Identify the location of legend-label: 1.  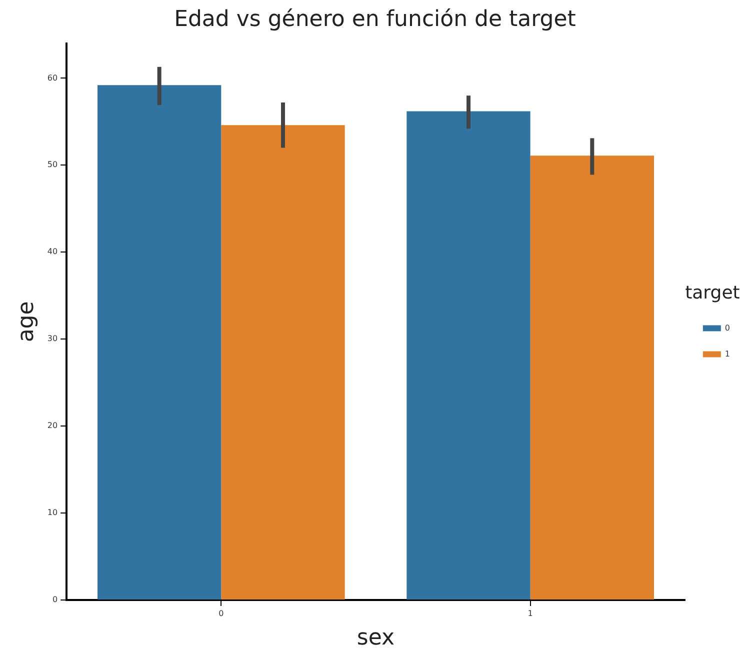
(727, 353).